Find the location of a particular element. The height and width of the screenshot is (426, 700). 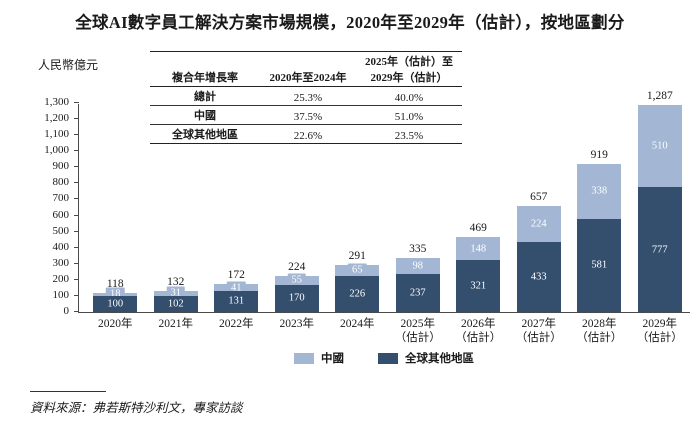

segment-rest-of-world: 226 is located at coordinates (357, 293).